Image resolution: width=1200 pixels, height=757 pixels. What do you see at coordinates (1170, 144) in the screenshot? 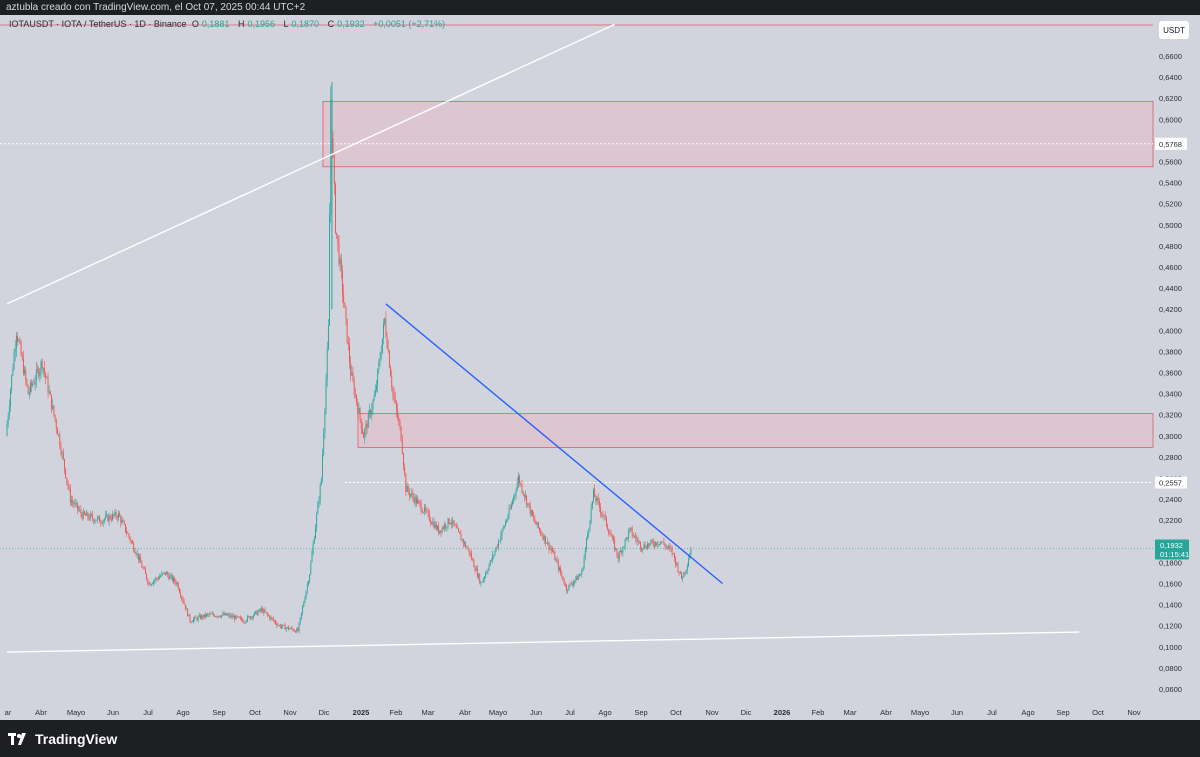
I see `marker-price-label: 0,5768` at bounding box center [1170, 144].